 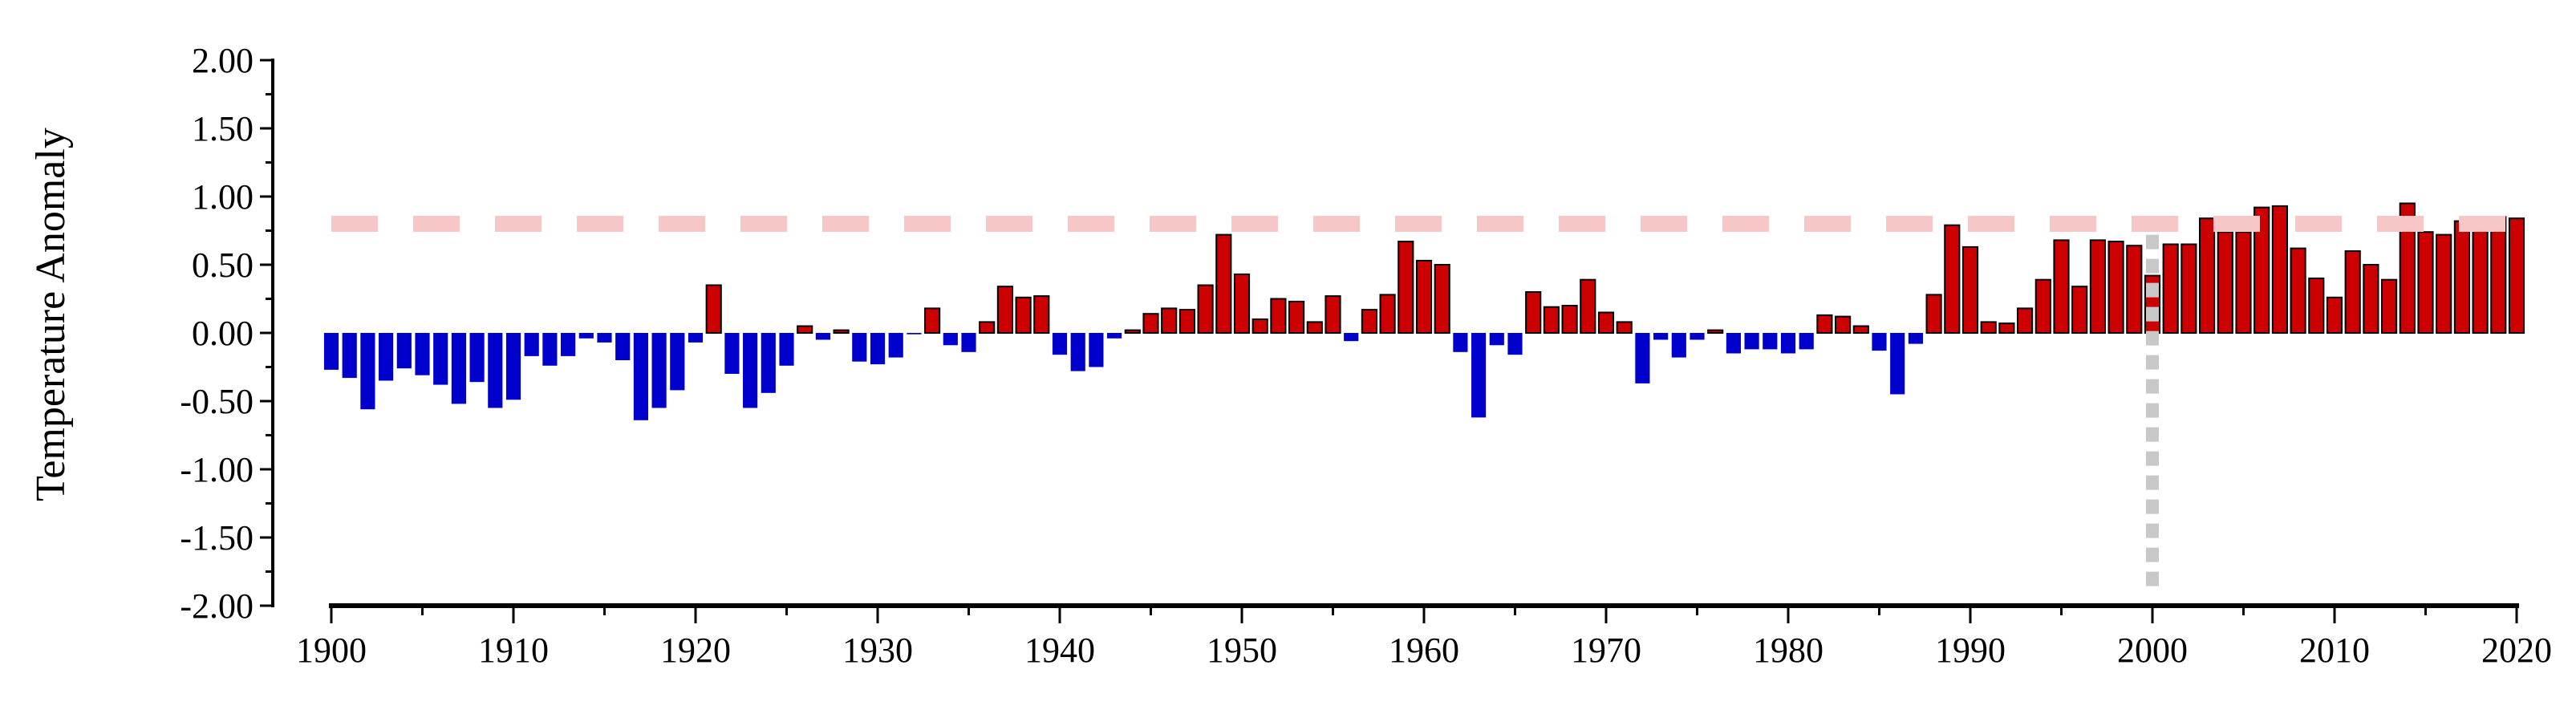 I want to click on bar-1956, so click(x=1351, y=337).